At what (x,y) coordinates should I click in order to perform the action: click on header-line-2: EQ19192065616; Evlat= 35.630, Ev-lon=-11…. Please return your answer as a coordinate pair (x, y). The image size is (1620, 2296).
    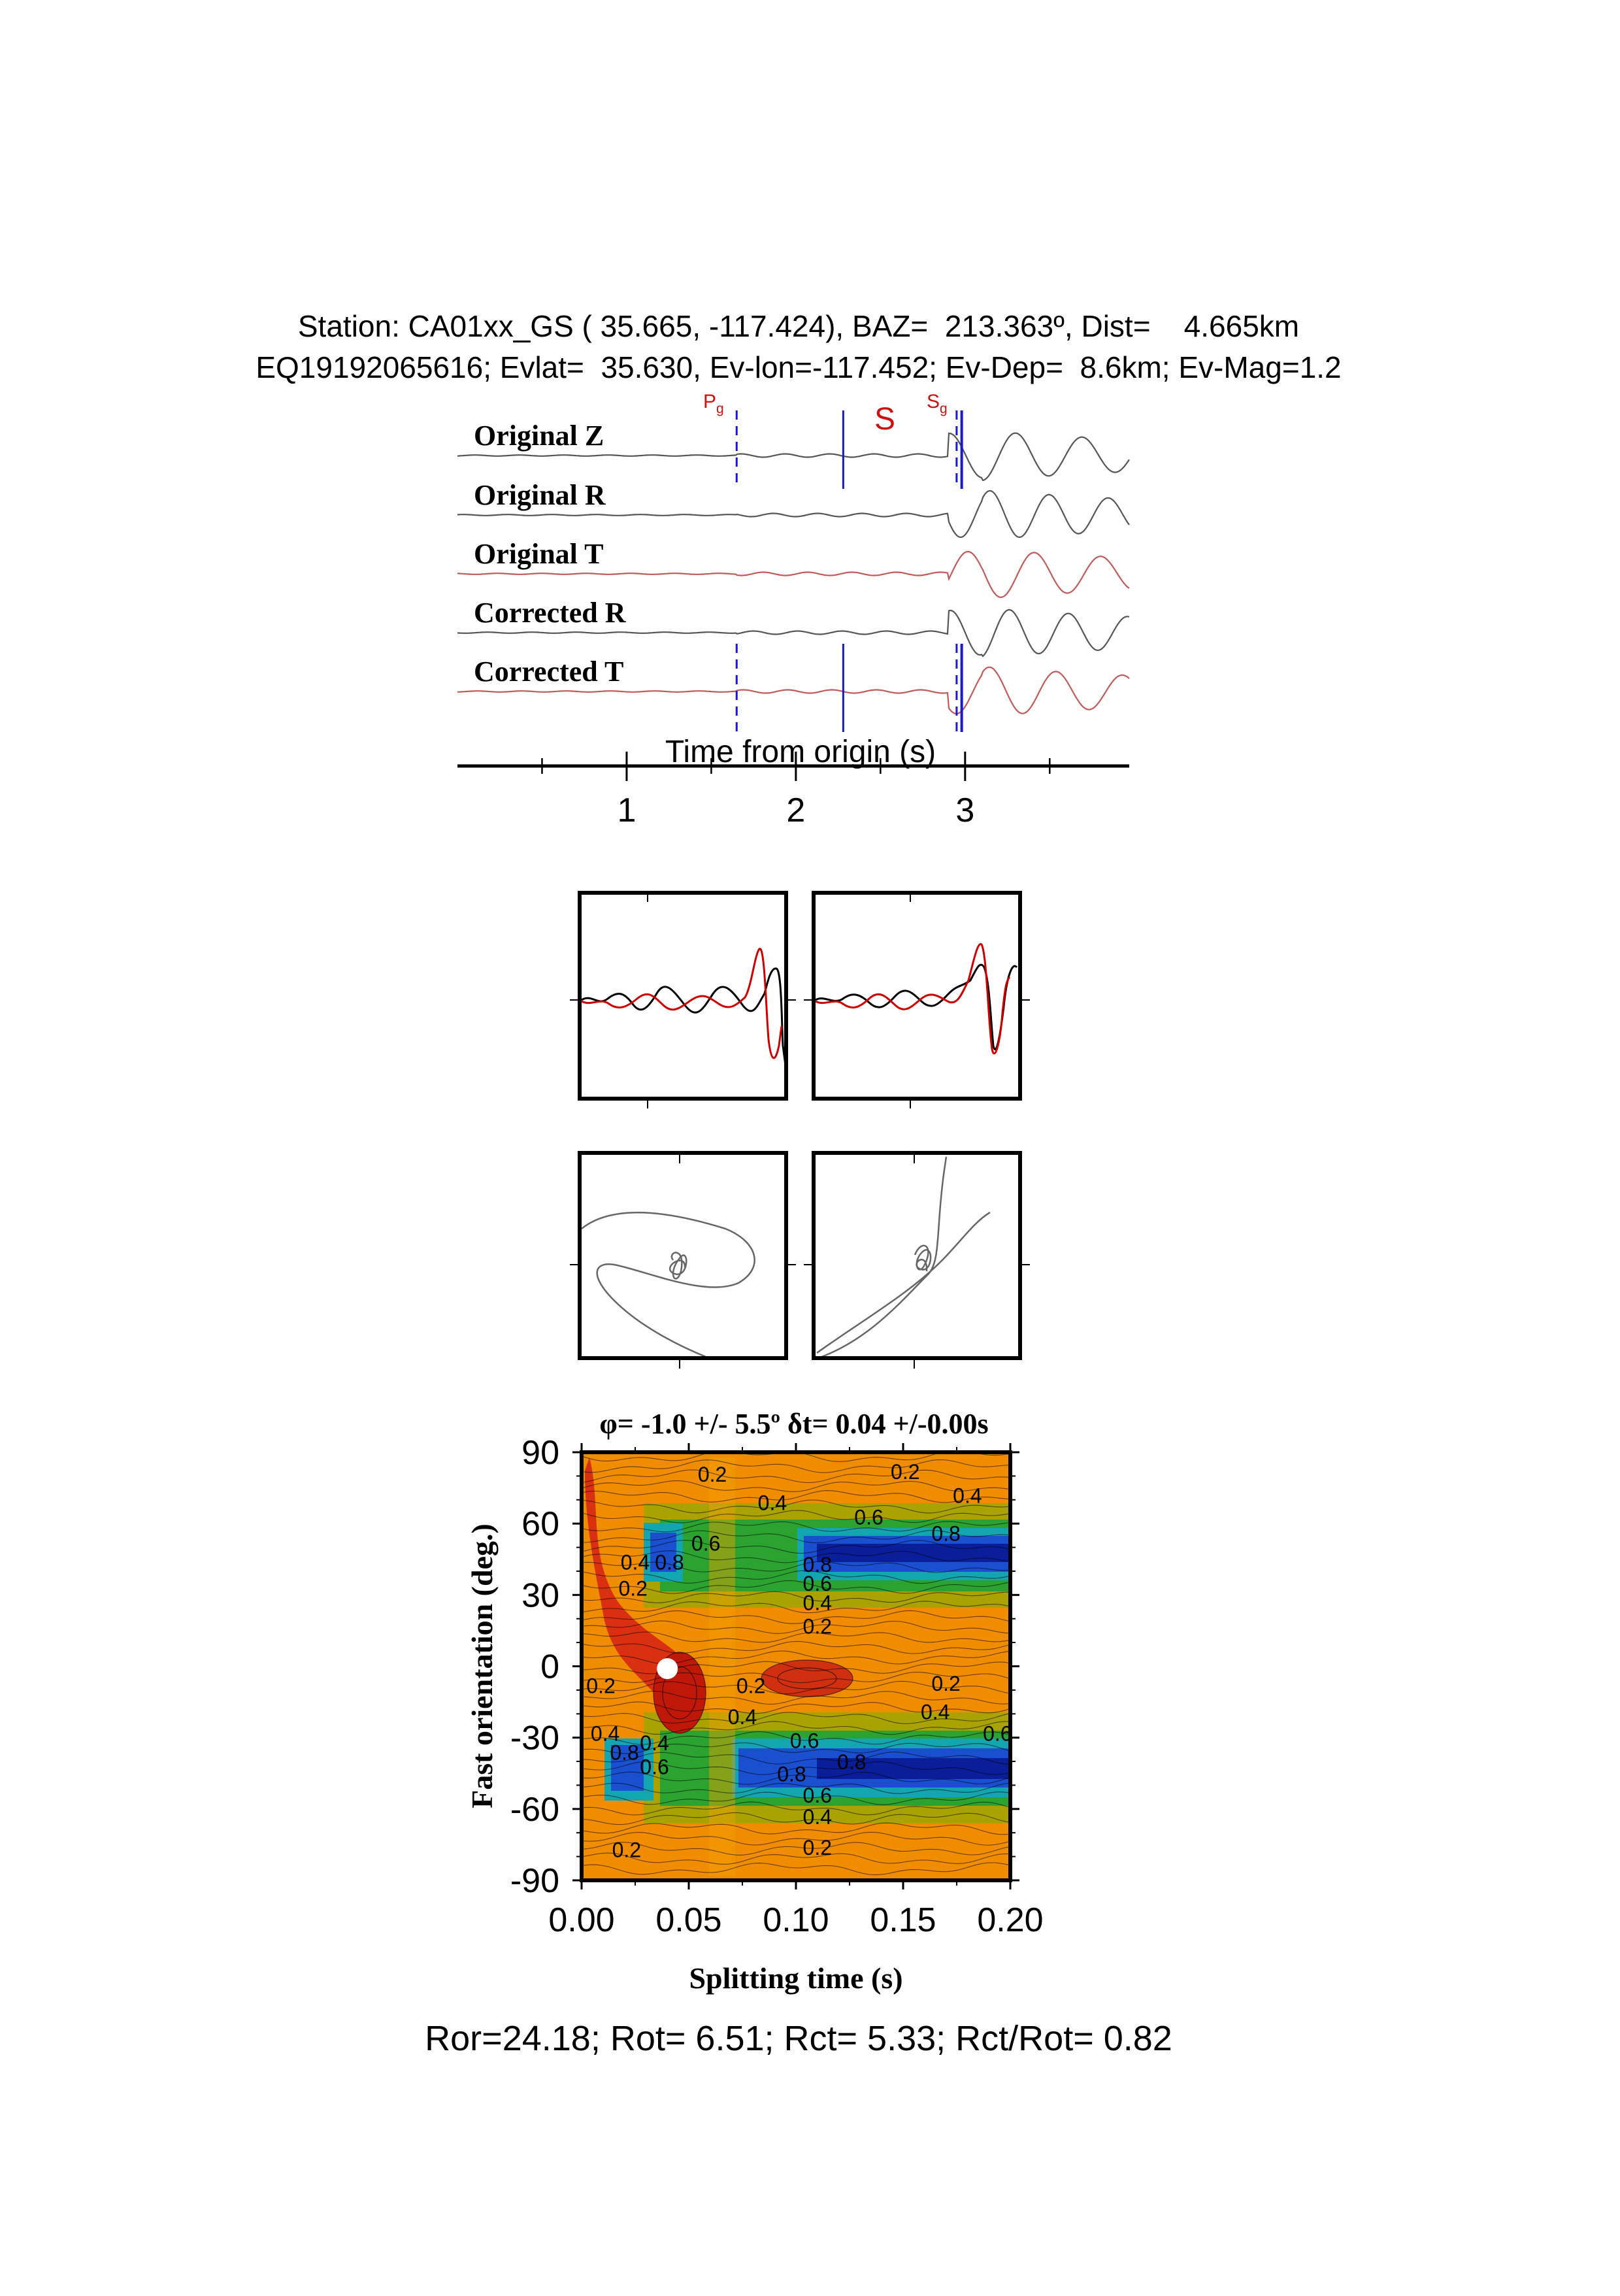
    Looking at the image, I should click on (799, 367).